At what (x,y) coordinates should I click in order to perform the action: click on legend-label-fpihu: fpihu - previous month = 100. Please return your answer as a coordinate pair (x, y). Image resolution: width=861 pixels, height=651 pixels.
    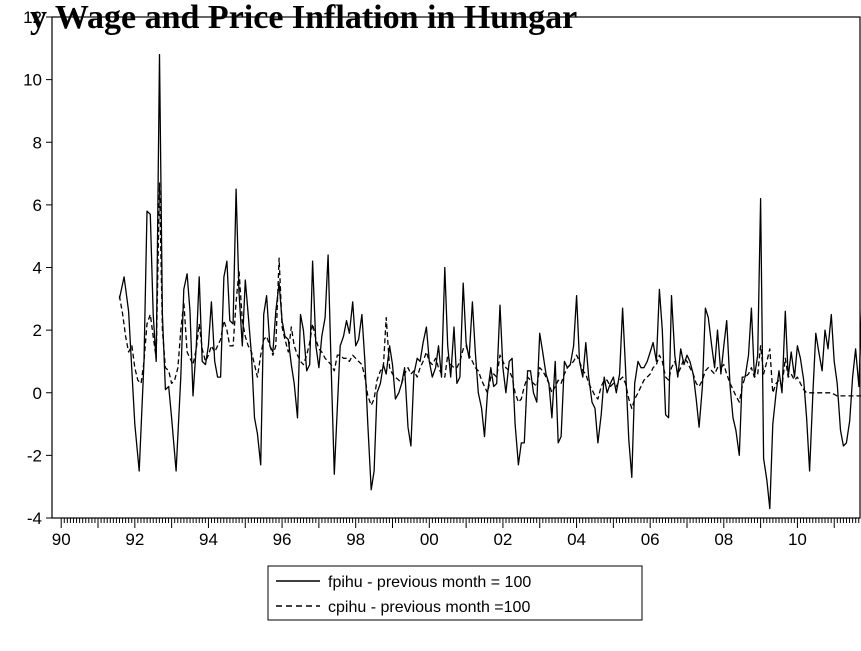
    Looking at the image, I should click on (429, 582).